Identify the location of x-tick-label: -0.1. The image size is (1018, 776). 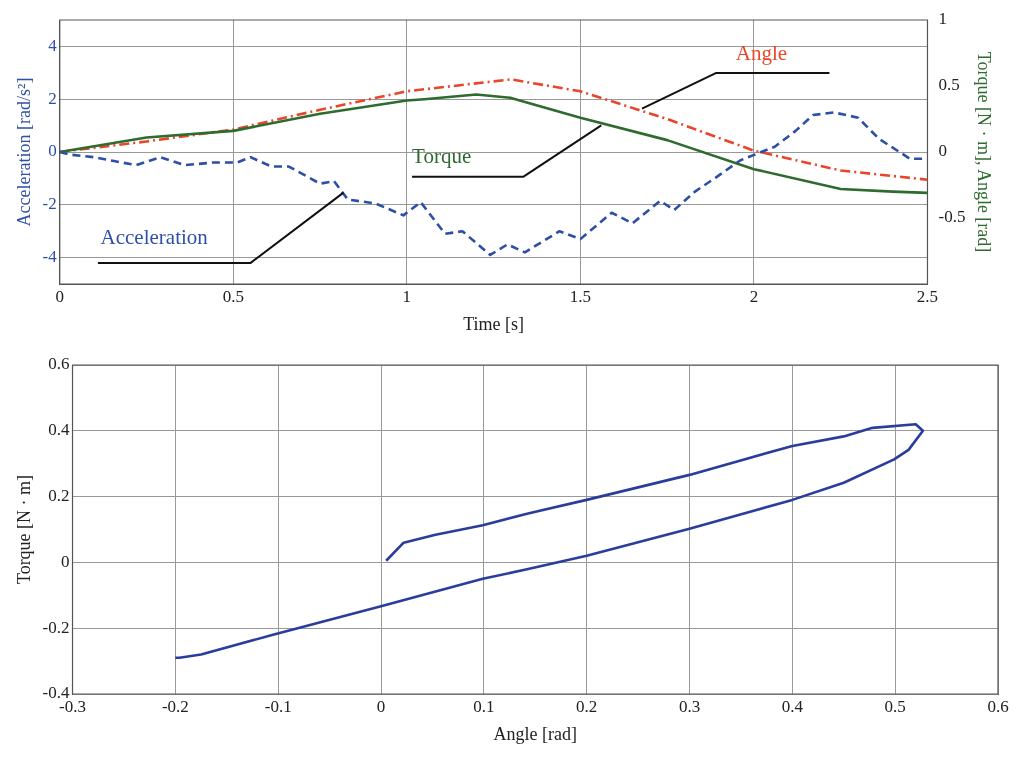
(278, 706).